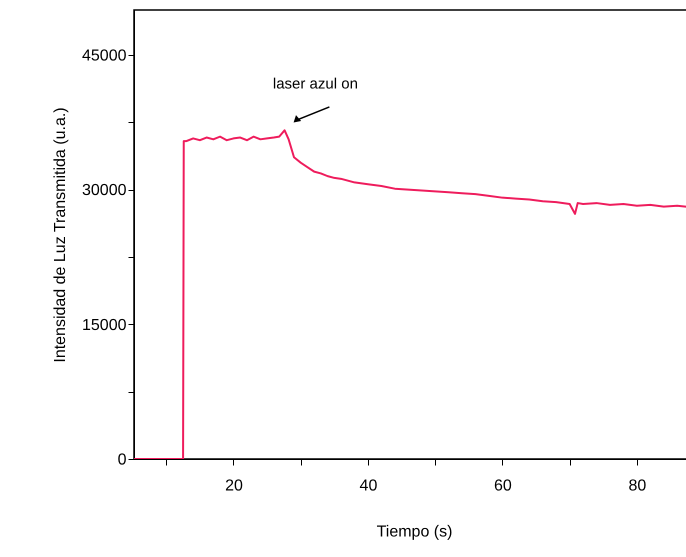  I want to click on x-tick-label: 80, so click(637, 486).